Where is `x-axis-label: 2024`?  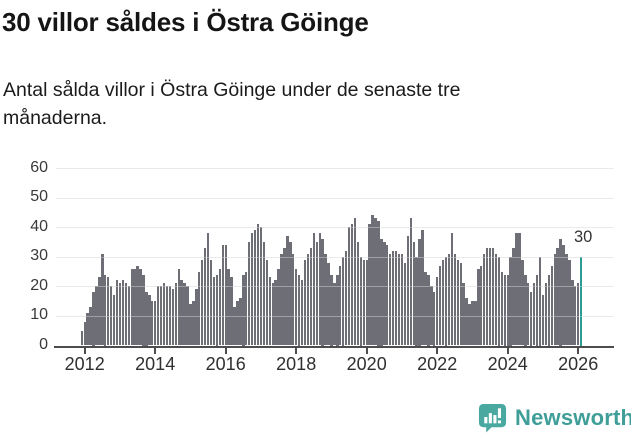
x-axis-label: 2024 is located at coordinates (507, 364).